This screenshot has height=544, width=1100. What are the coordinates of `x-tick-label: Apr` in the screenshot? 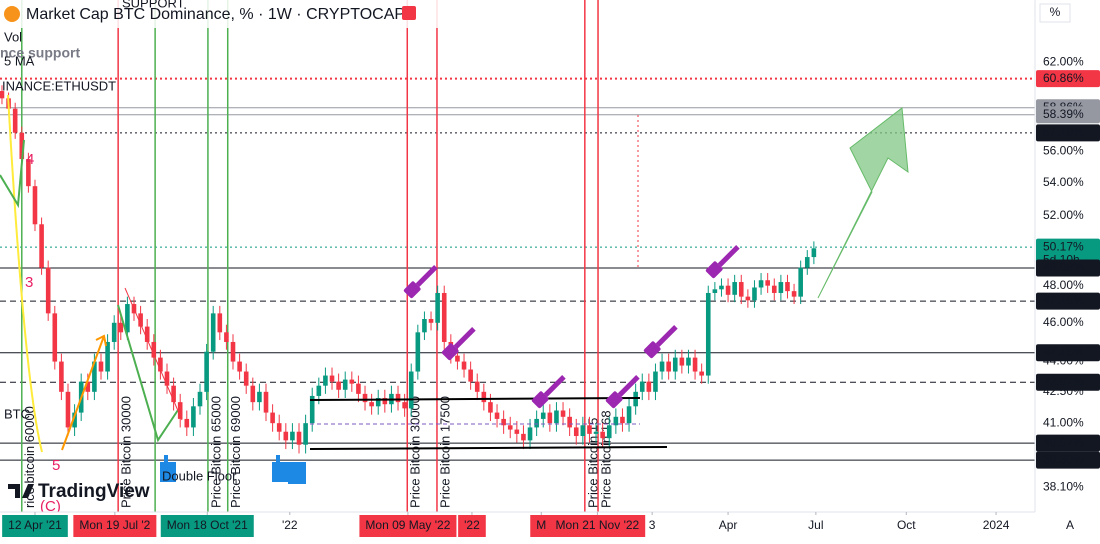 It's located at (728, 525).